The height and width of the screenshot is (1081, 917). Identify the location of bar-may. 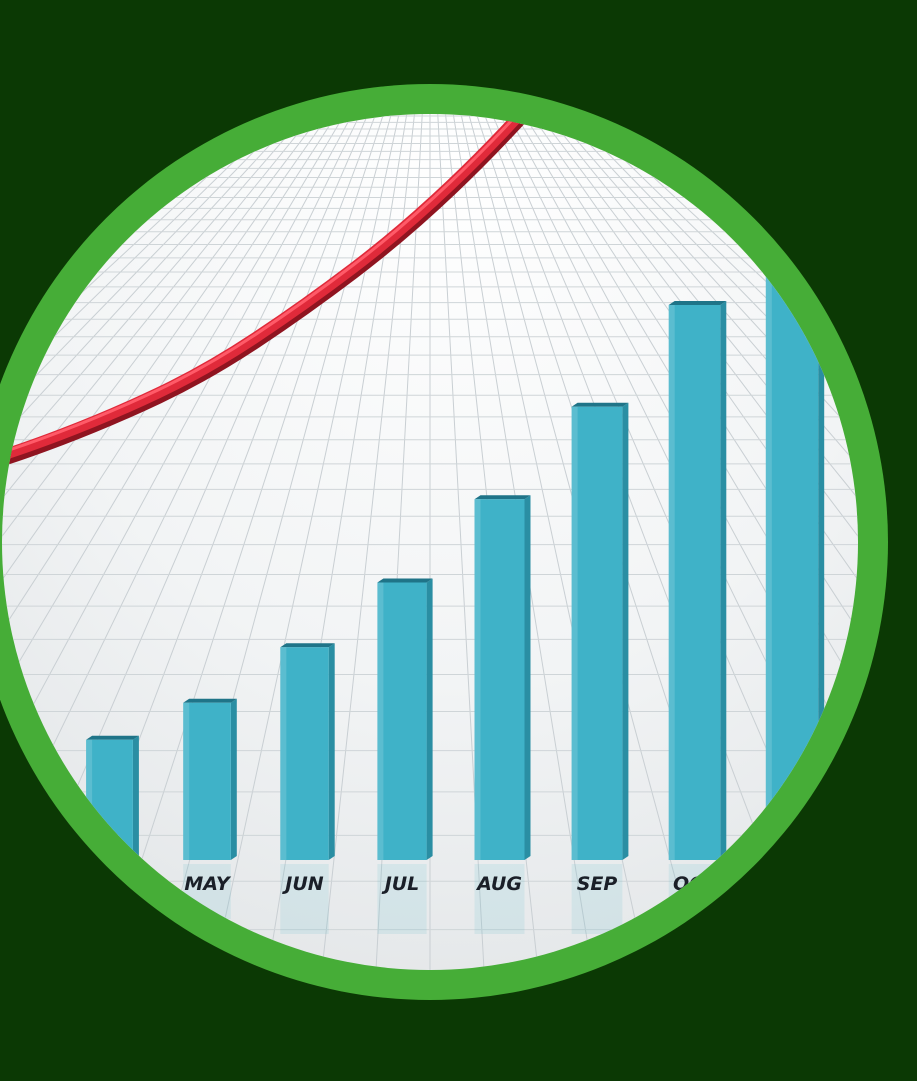
(210, 779).